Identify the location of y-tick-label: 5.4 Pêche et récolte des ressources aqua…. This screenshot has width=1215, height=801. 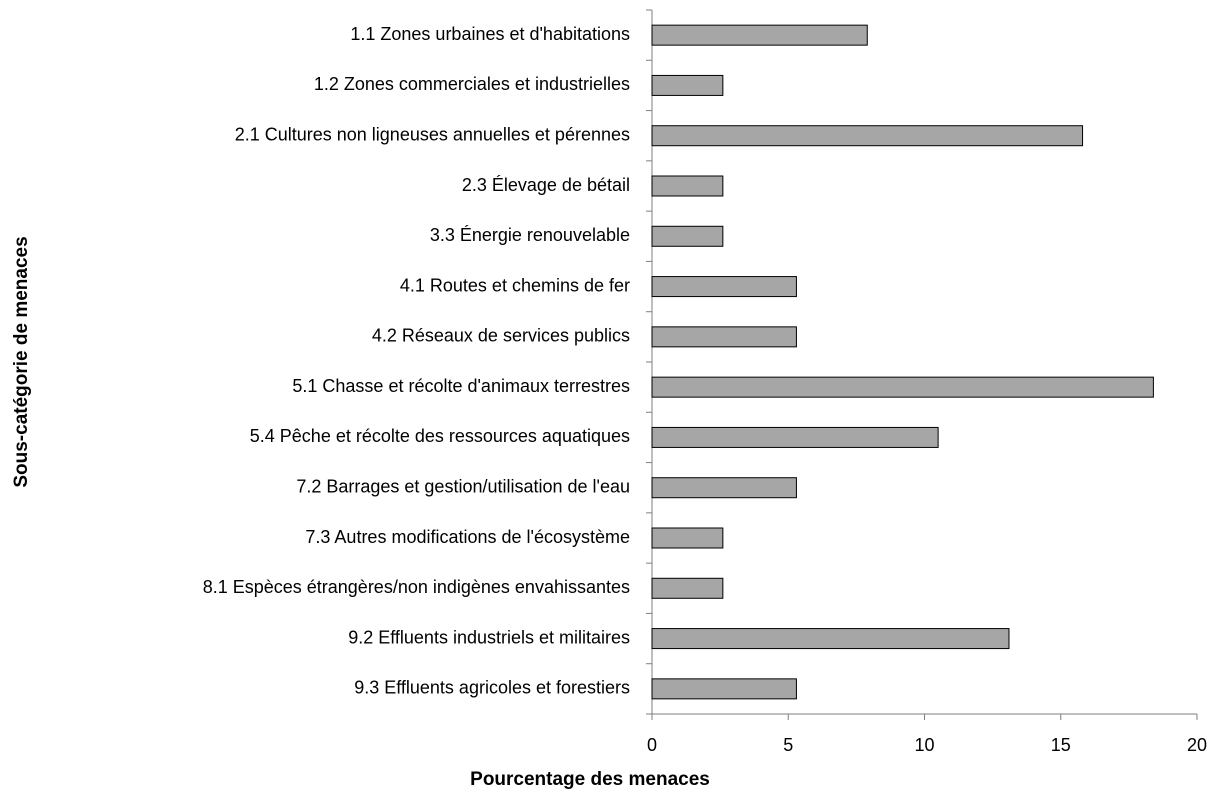
(440, 436).